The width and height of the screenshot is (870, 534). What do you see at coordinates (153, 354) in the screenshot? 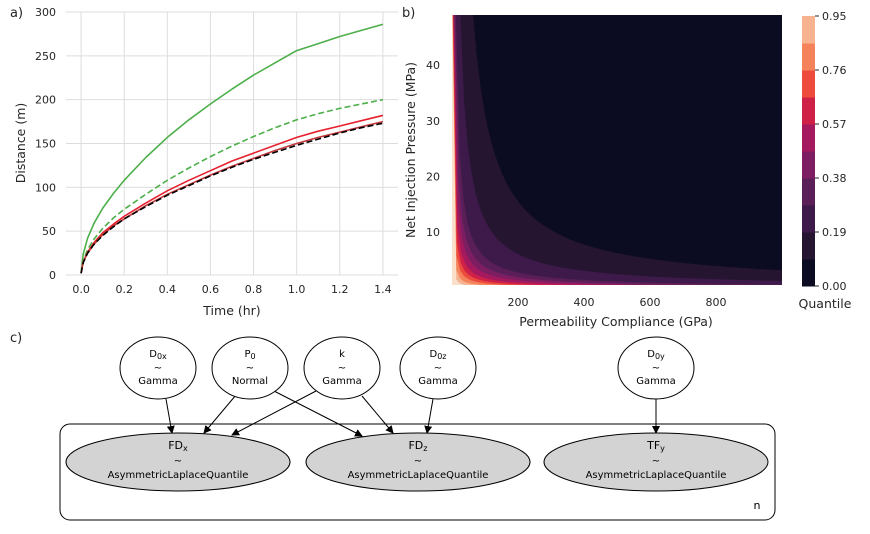
I see `node-d0x-main: D` at bounding box center [153, 354].